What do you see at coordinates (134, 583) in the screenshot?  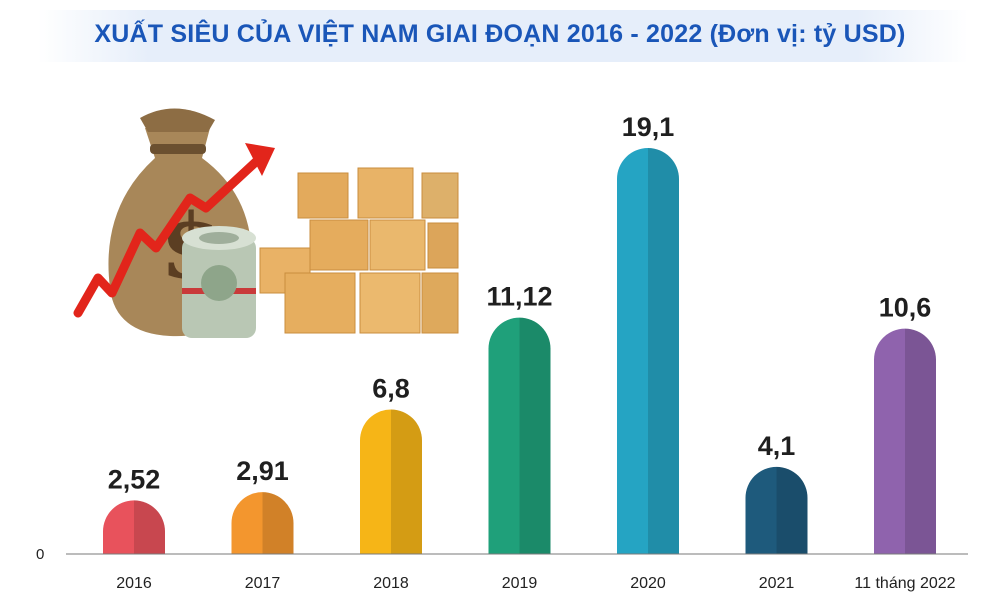 I see `x-tick-label: 2016` at bounding box center [134, 583].